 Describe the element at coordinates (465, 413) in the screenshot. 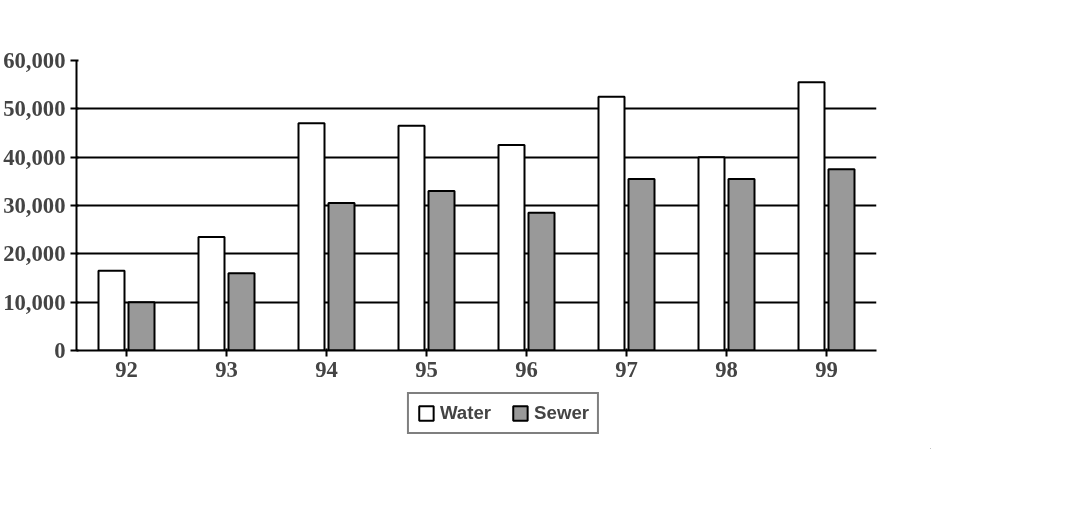

I see `legend-label: Water` at that location.